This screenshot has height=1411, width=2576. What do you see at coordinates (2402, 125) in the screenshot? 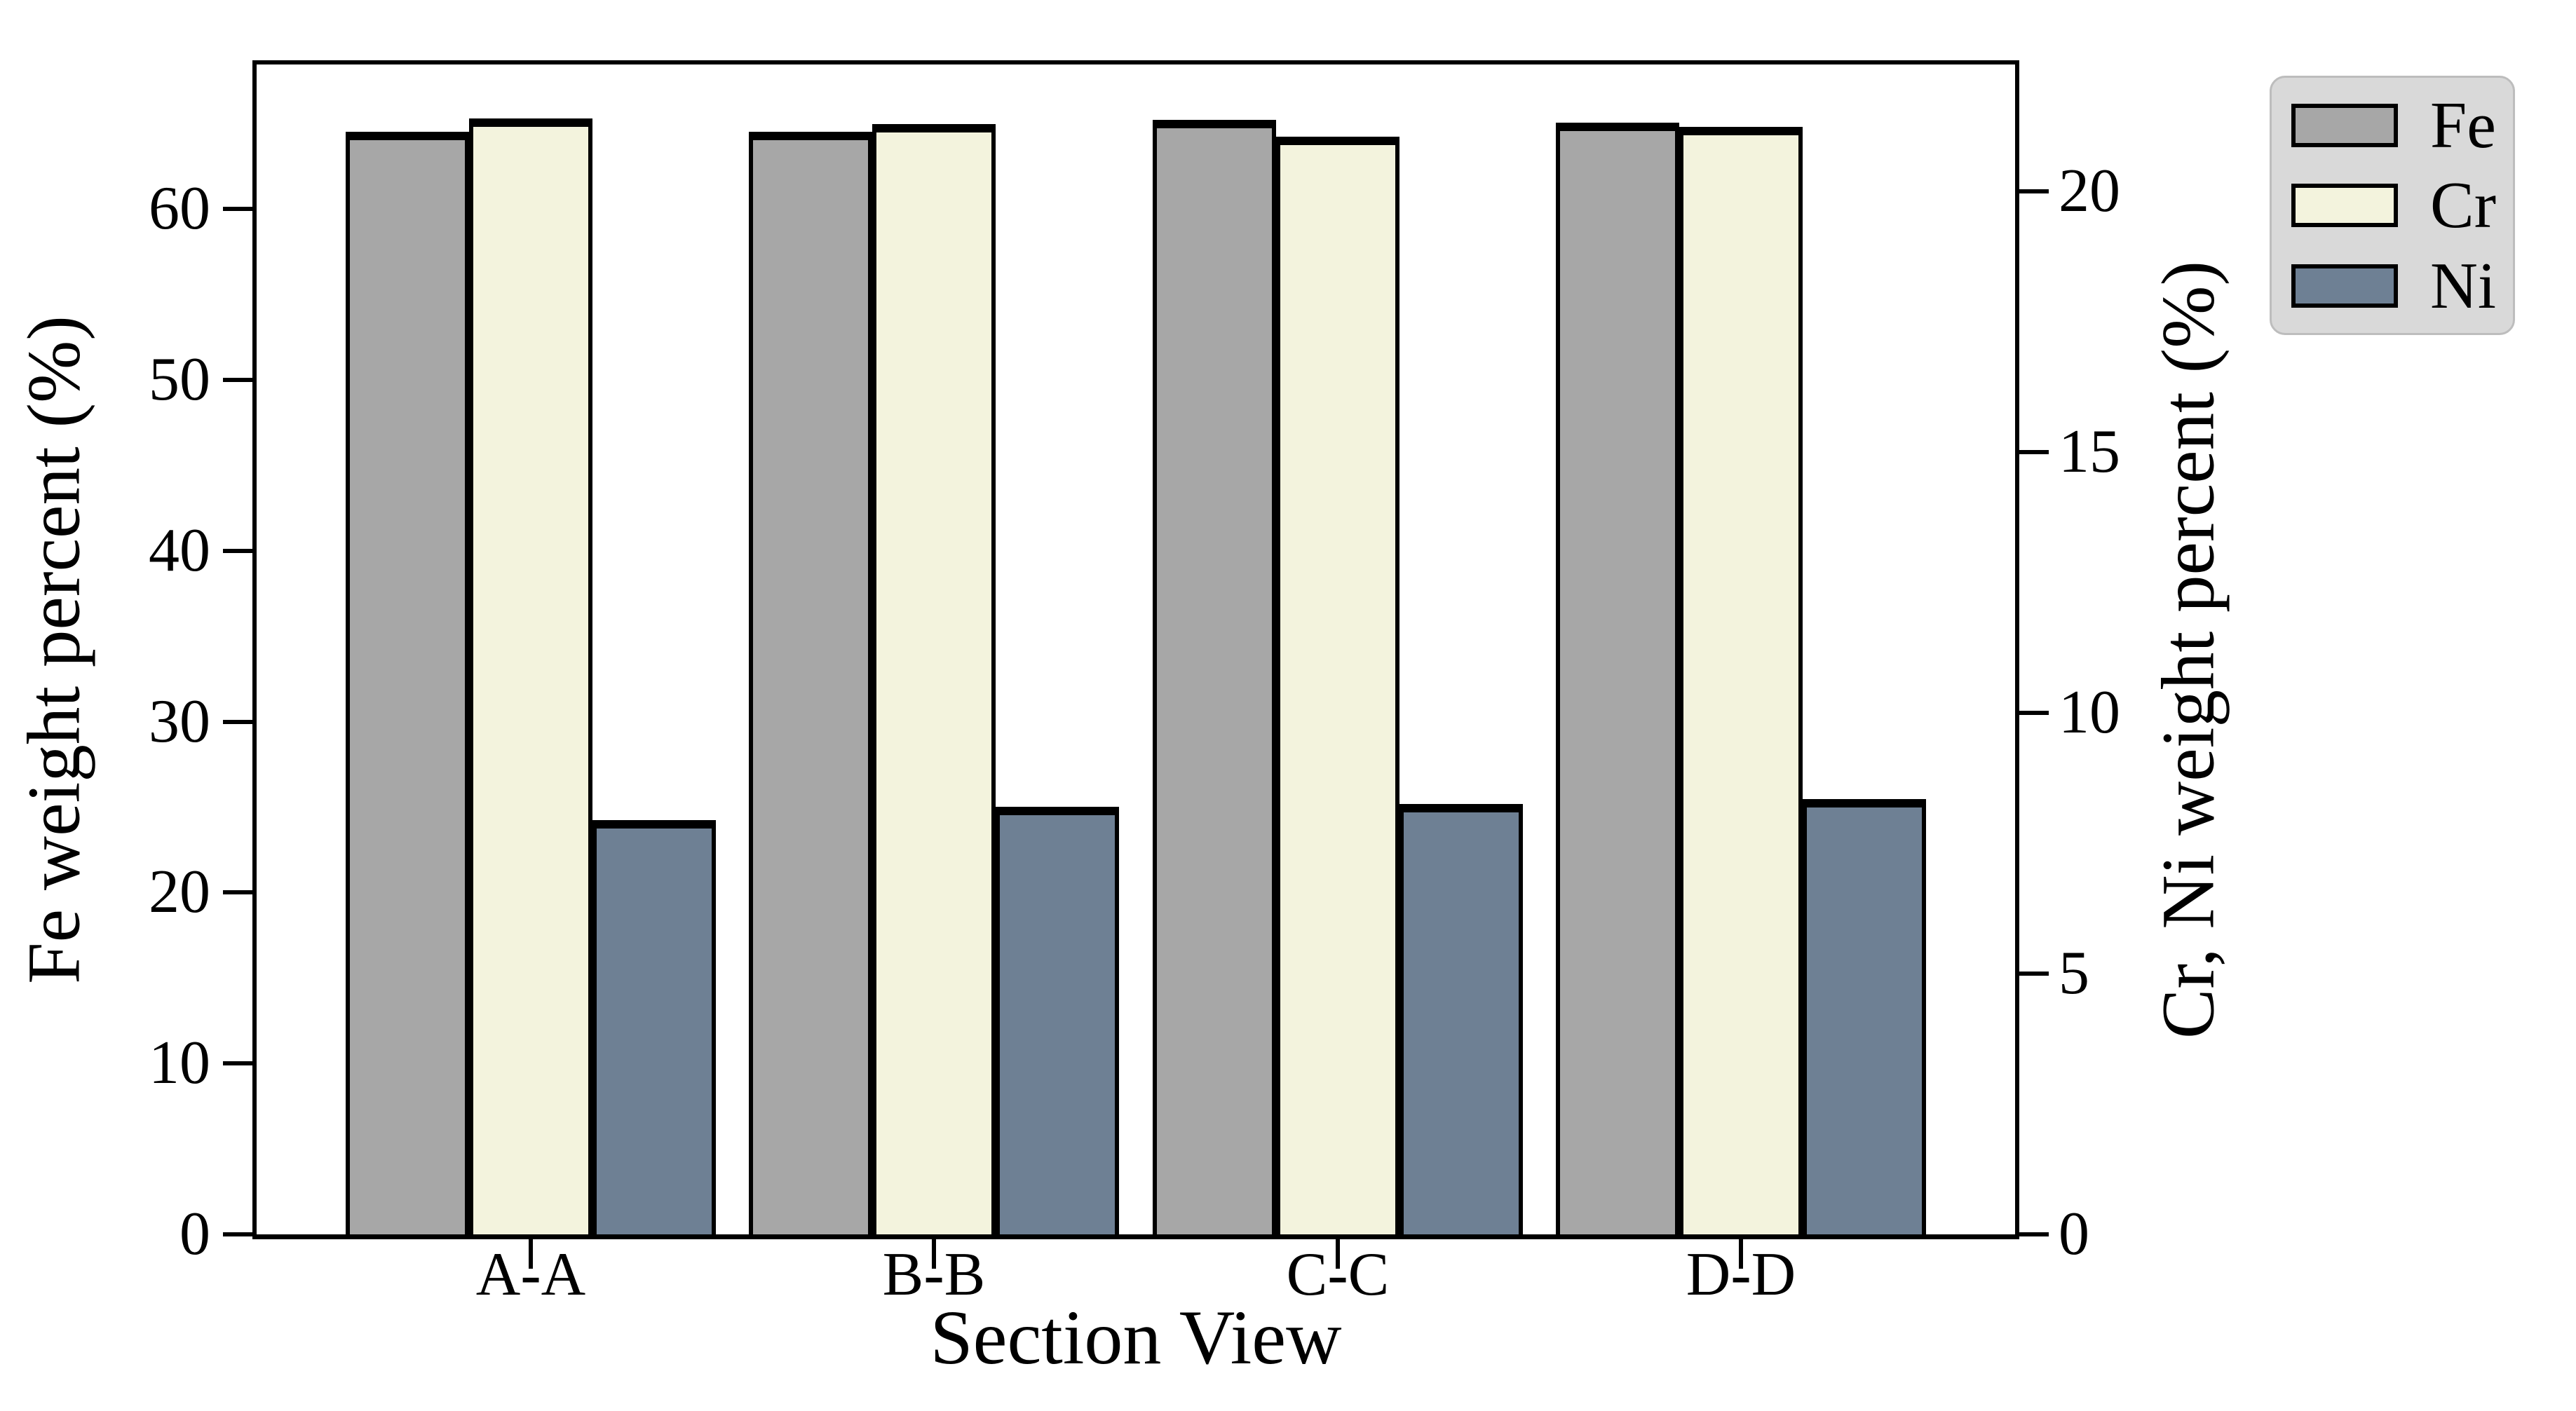
I see `legend-item-fe: Fe` at bounding box center [2402, 125].